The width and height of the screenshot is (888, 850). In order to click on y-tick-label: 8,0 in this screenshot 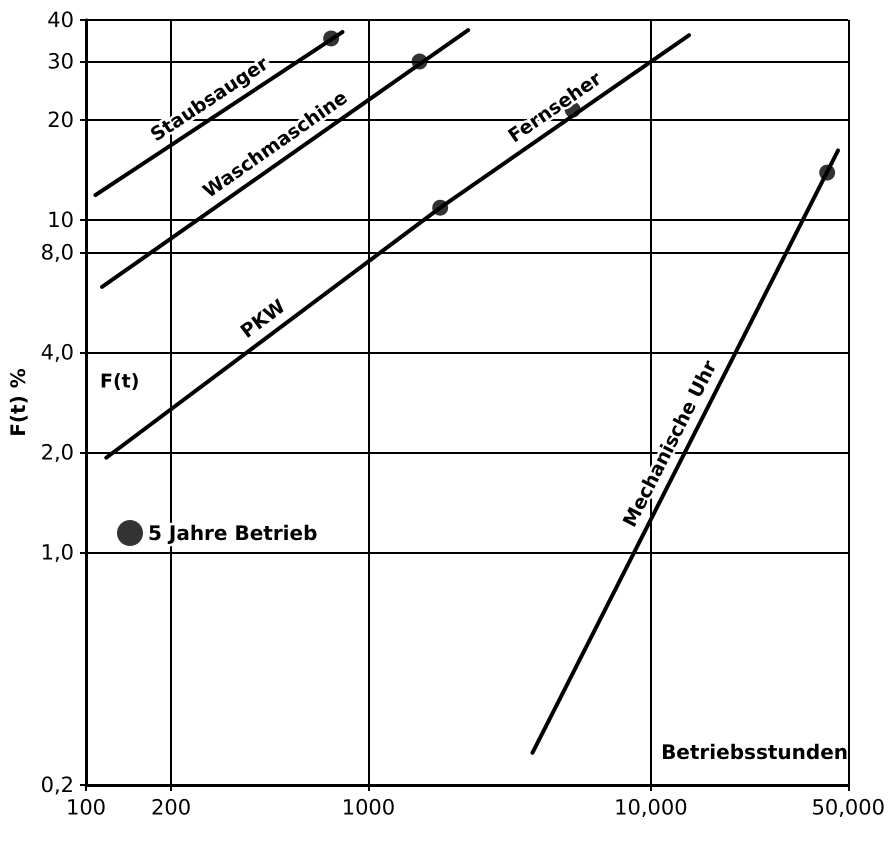, I will do `click(57, 252)`.